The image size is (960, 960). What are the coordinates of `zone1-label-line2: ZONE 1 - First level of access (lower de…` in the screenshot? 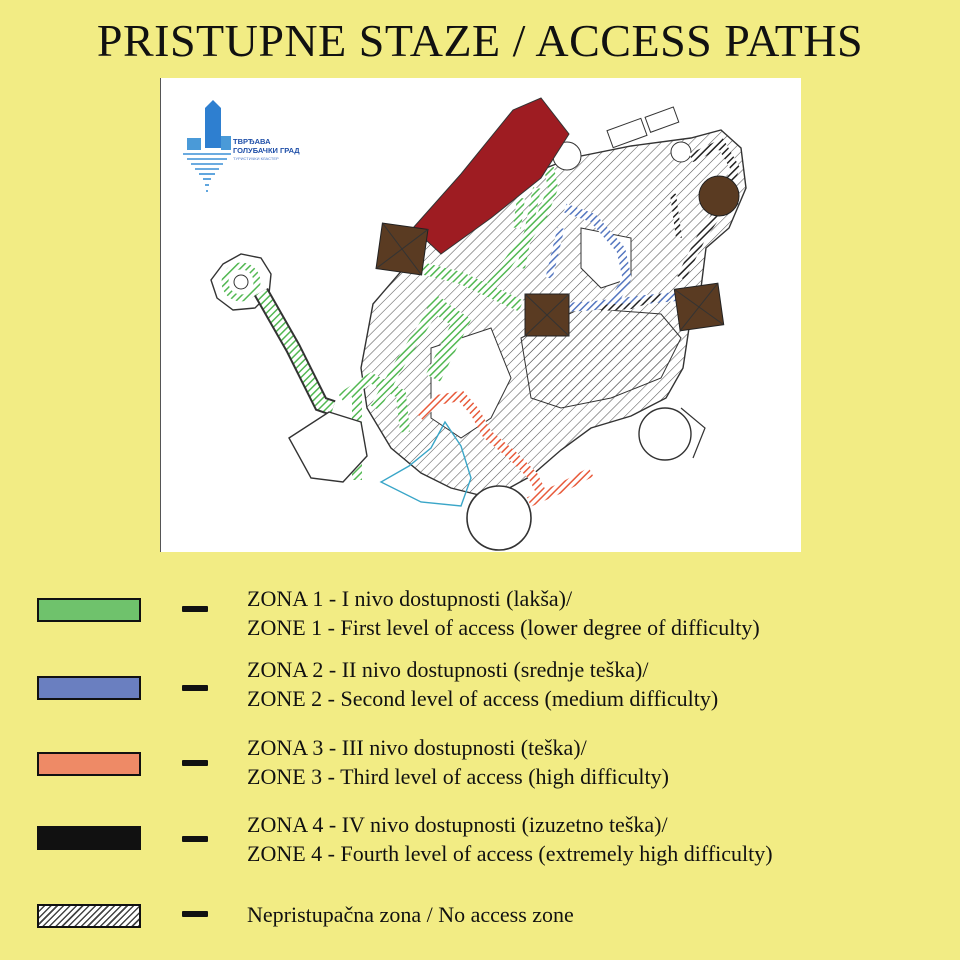 It's located at (503, 627).